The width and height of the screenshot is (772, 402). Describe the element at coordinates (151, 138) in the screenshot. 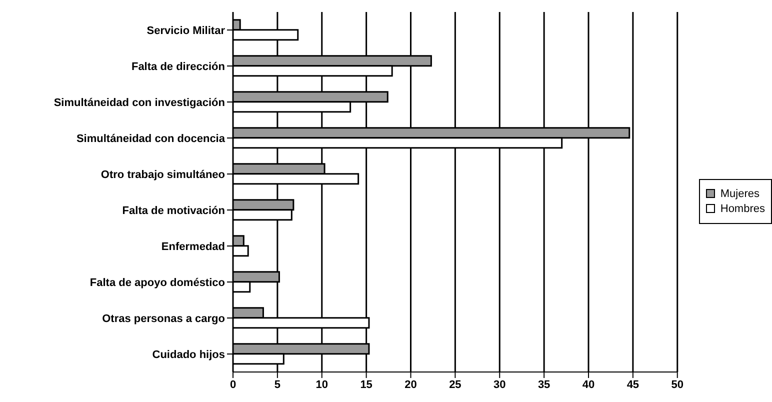

I see `y-tick-label: Simultáneidad con docencia` at that location.